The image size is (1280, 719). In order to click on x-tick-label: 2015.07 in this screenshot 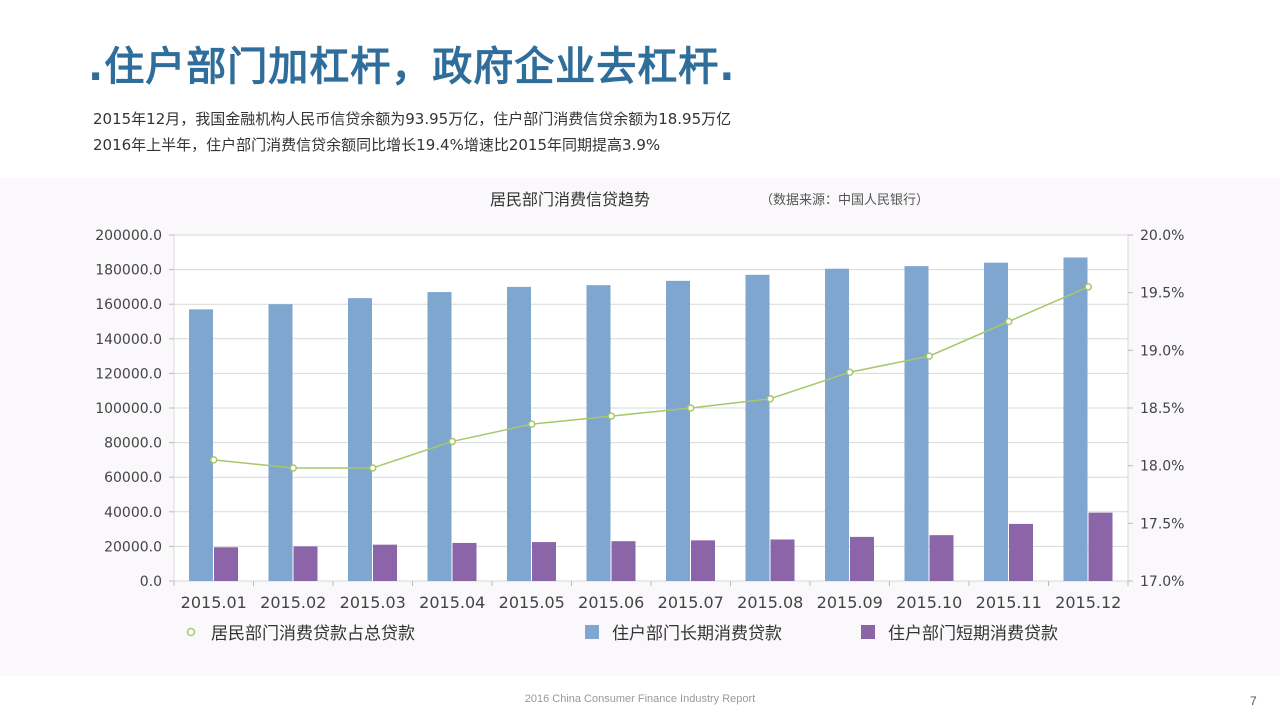, I will do `click(691, 602)`.